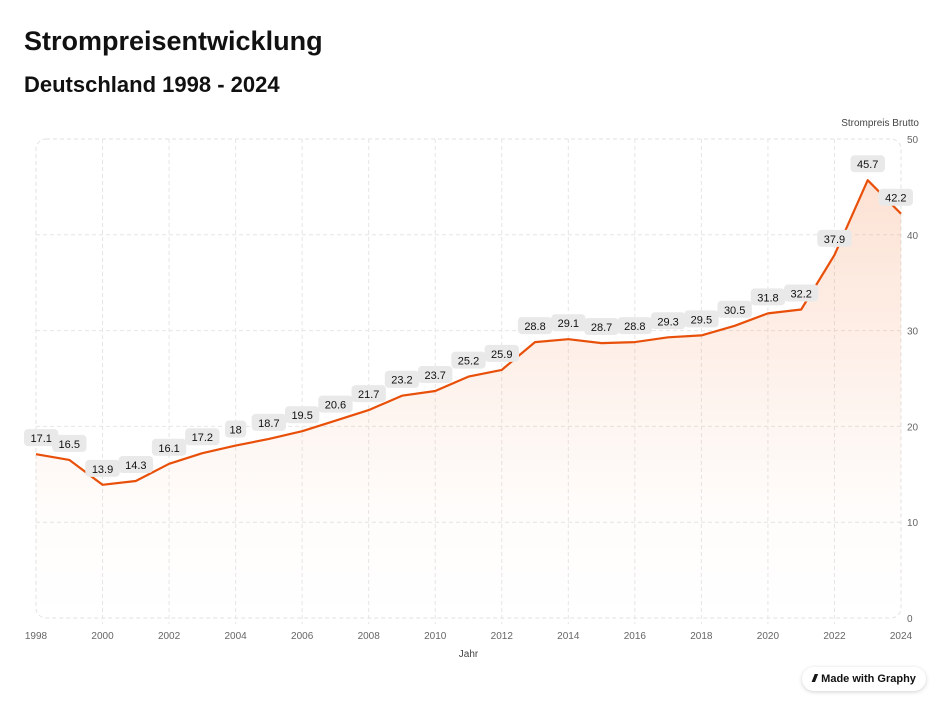  I want to click on y-tick-label: 0, so click(910, 619).